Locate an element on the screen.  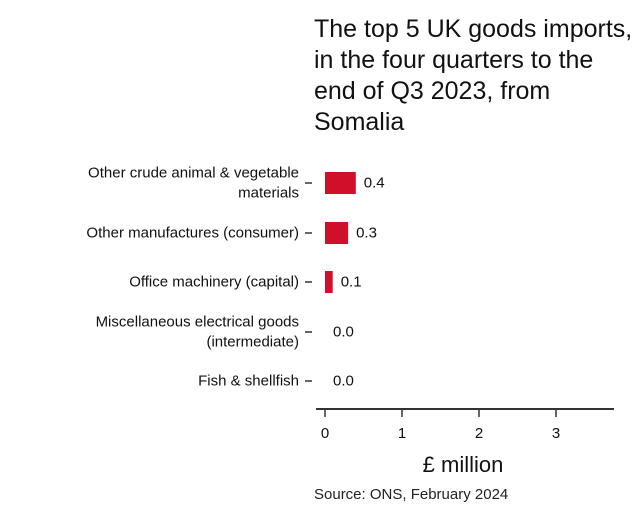
x-tick-label: 0 is located at coordinates (325, 433).